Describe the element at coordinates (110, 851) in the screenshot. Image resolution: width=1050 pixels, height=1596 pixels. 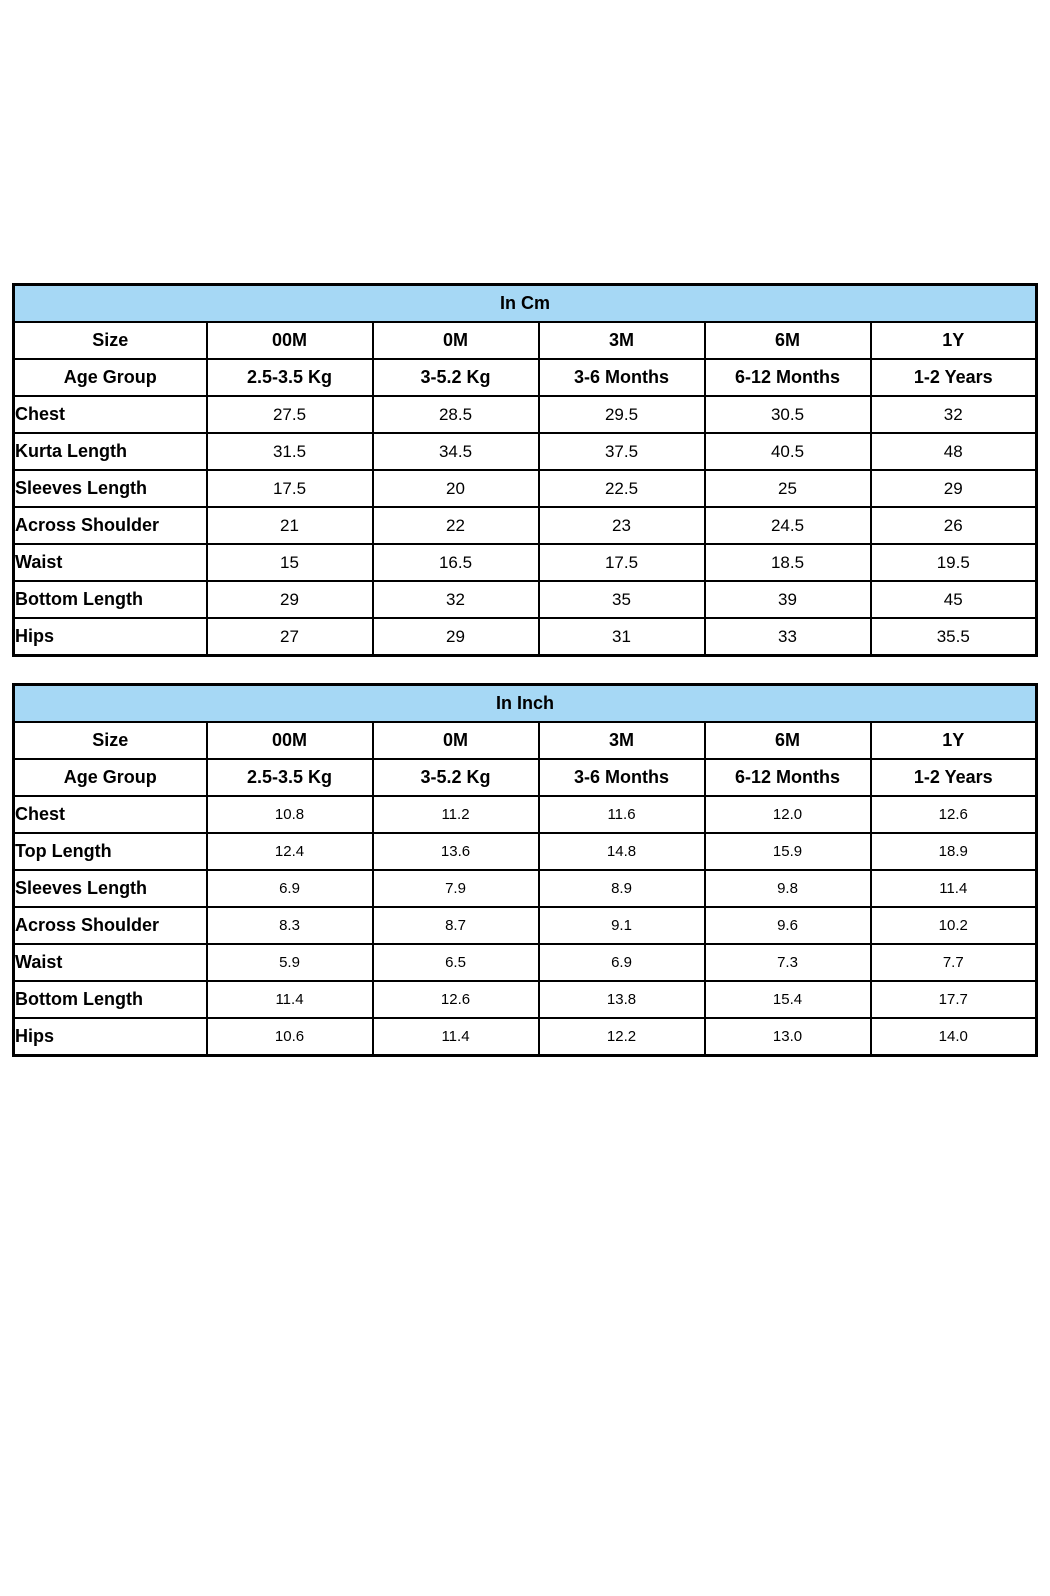
I see `row-label: Top Length` at that location.